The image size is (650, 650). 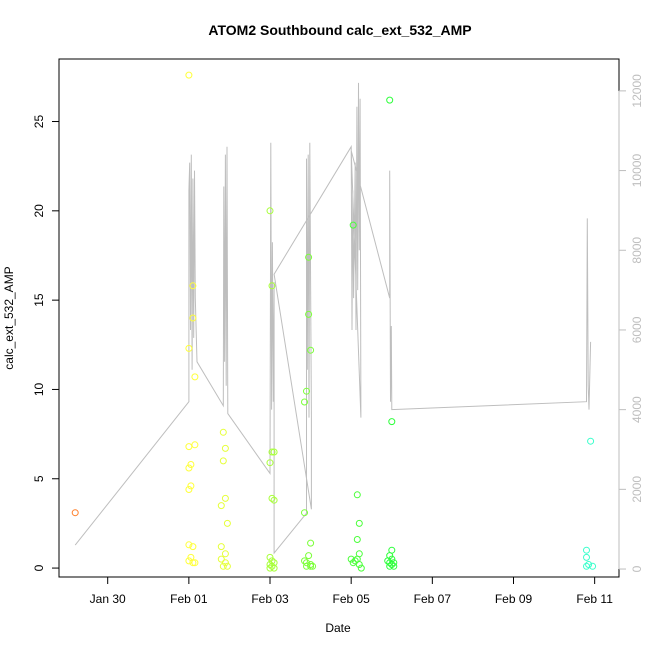 What do you see at coordinates (270, 599) in the screenshot?
I see `x-tick-label: Feb 03` at bounding box center [270, 599].